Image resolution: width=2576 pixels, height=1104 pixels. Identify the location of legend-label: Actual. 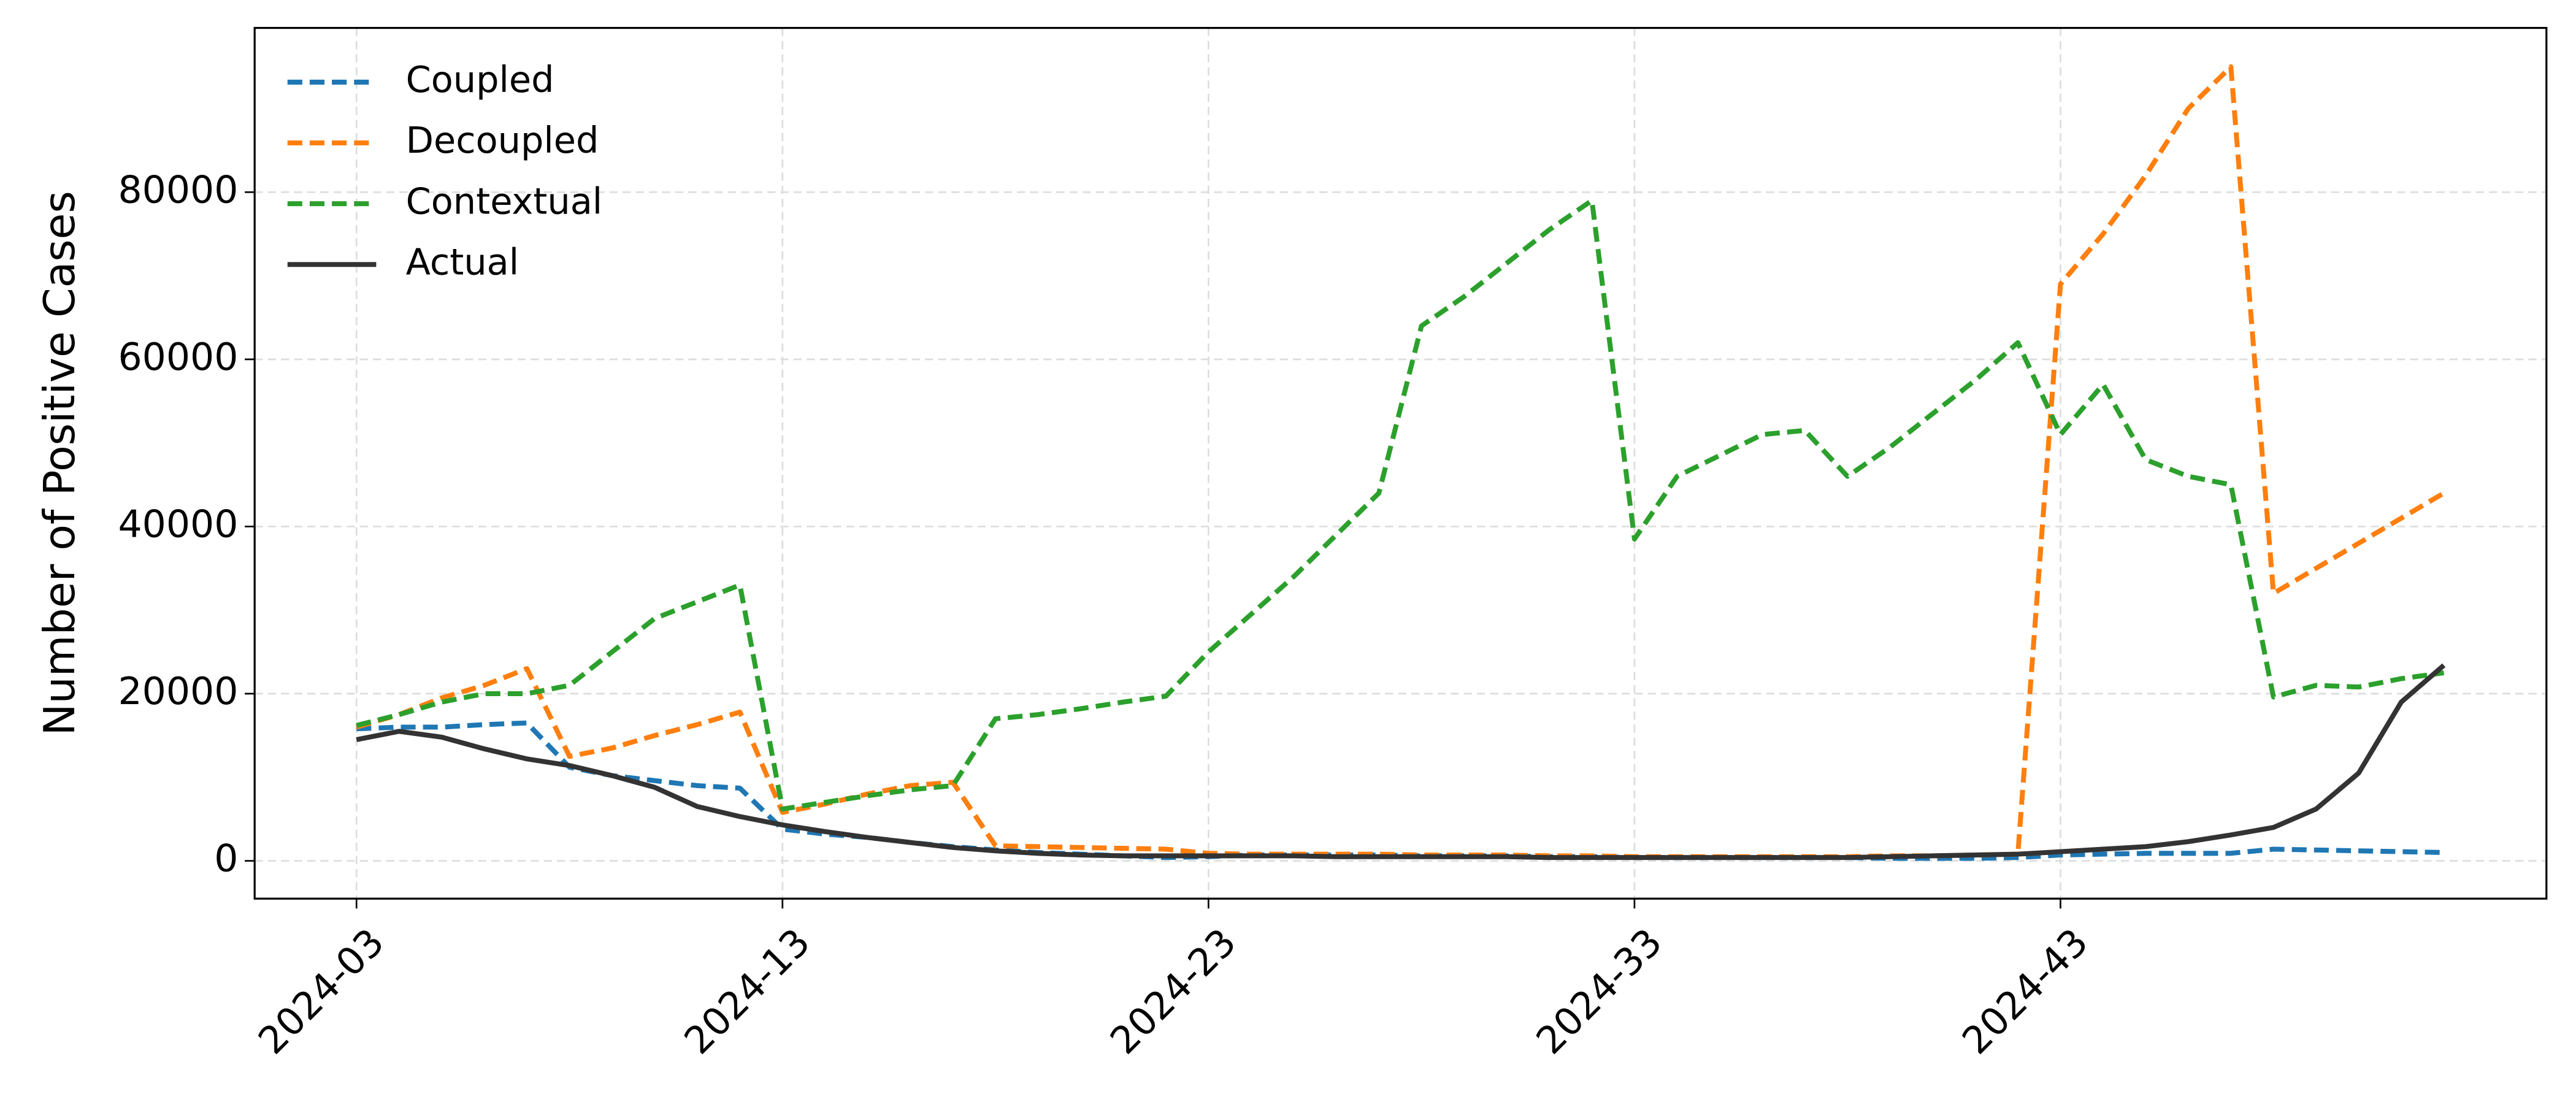
(462, 261).